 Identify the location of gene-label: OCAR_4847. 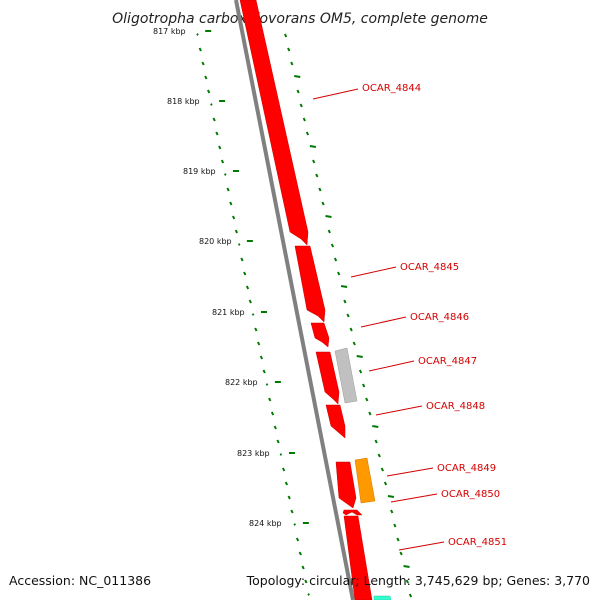
(447, 361).